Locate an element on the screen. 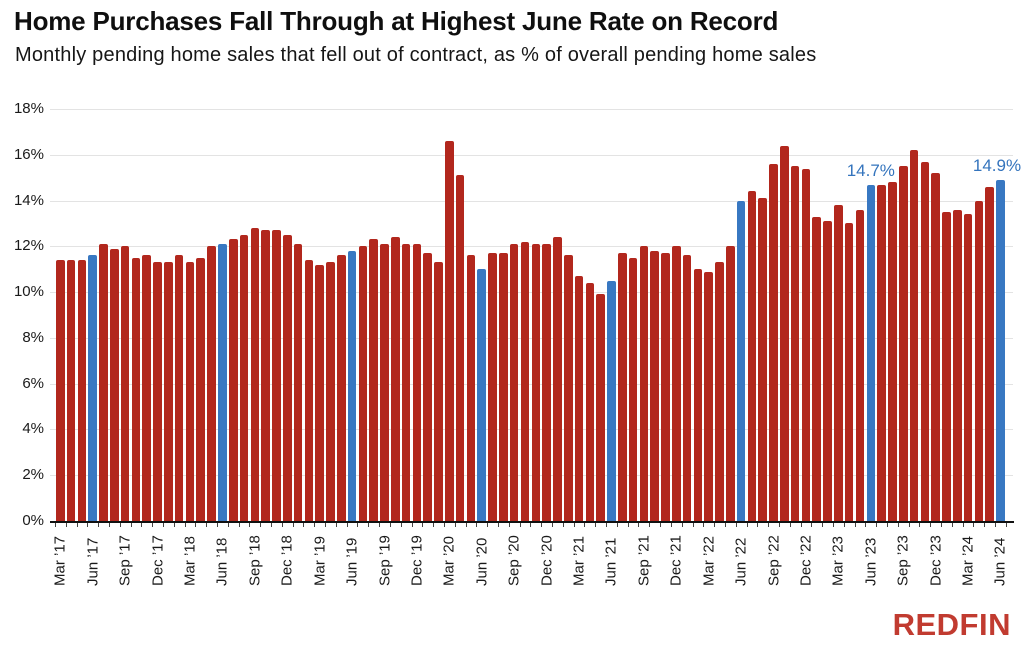 The height and width of the screenshot is (653, 1024). x-axis-line is located at coordinates (532, 522).